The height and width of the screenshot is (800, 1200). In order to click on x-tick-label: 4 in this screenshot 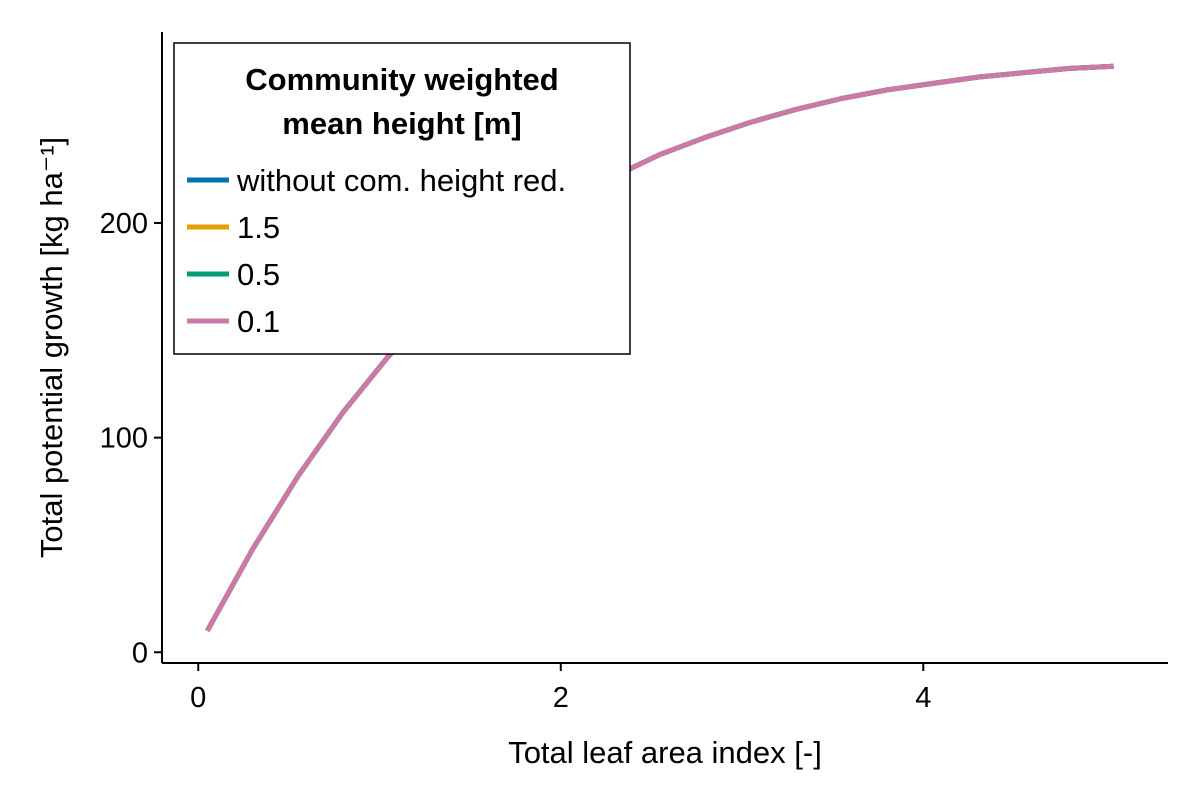, I will do `click(923, 698)`.